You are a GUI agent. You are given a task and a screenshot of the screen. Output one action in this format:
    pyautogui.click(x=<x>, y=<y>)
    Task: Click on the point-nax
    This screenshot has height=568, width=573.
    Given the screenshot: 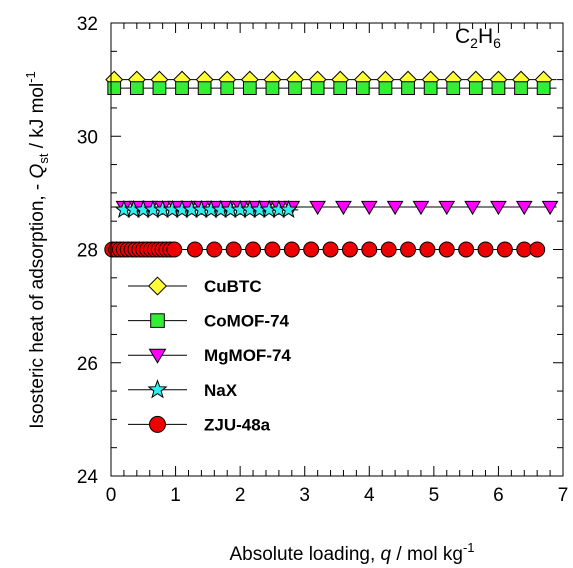 What is the action you would take?
    pyautogui.click(x=288, y=209)
    